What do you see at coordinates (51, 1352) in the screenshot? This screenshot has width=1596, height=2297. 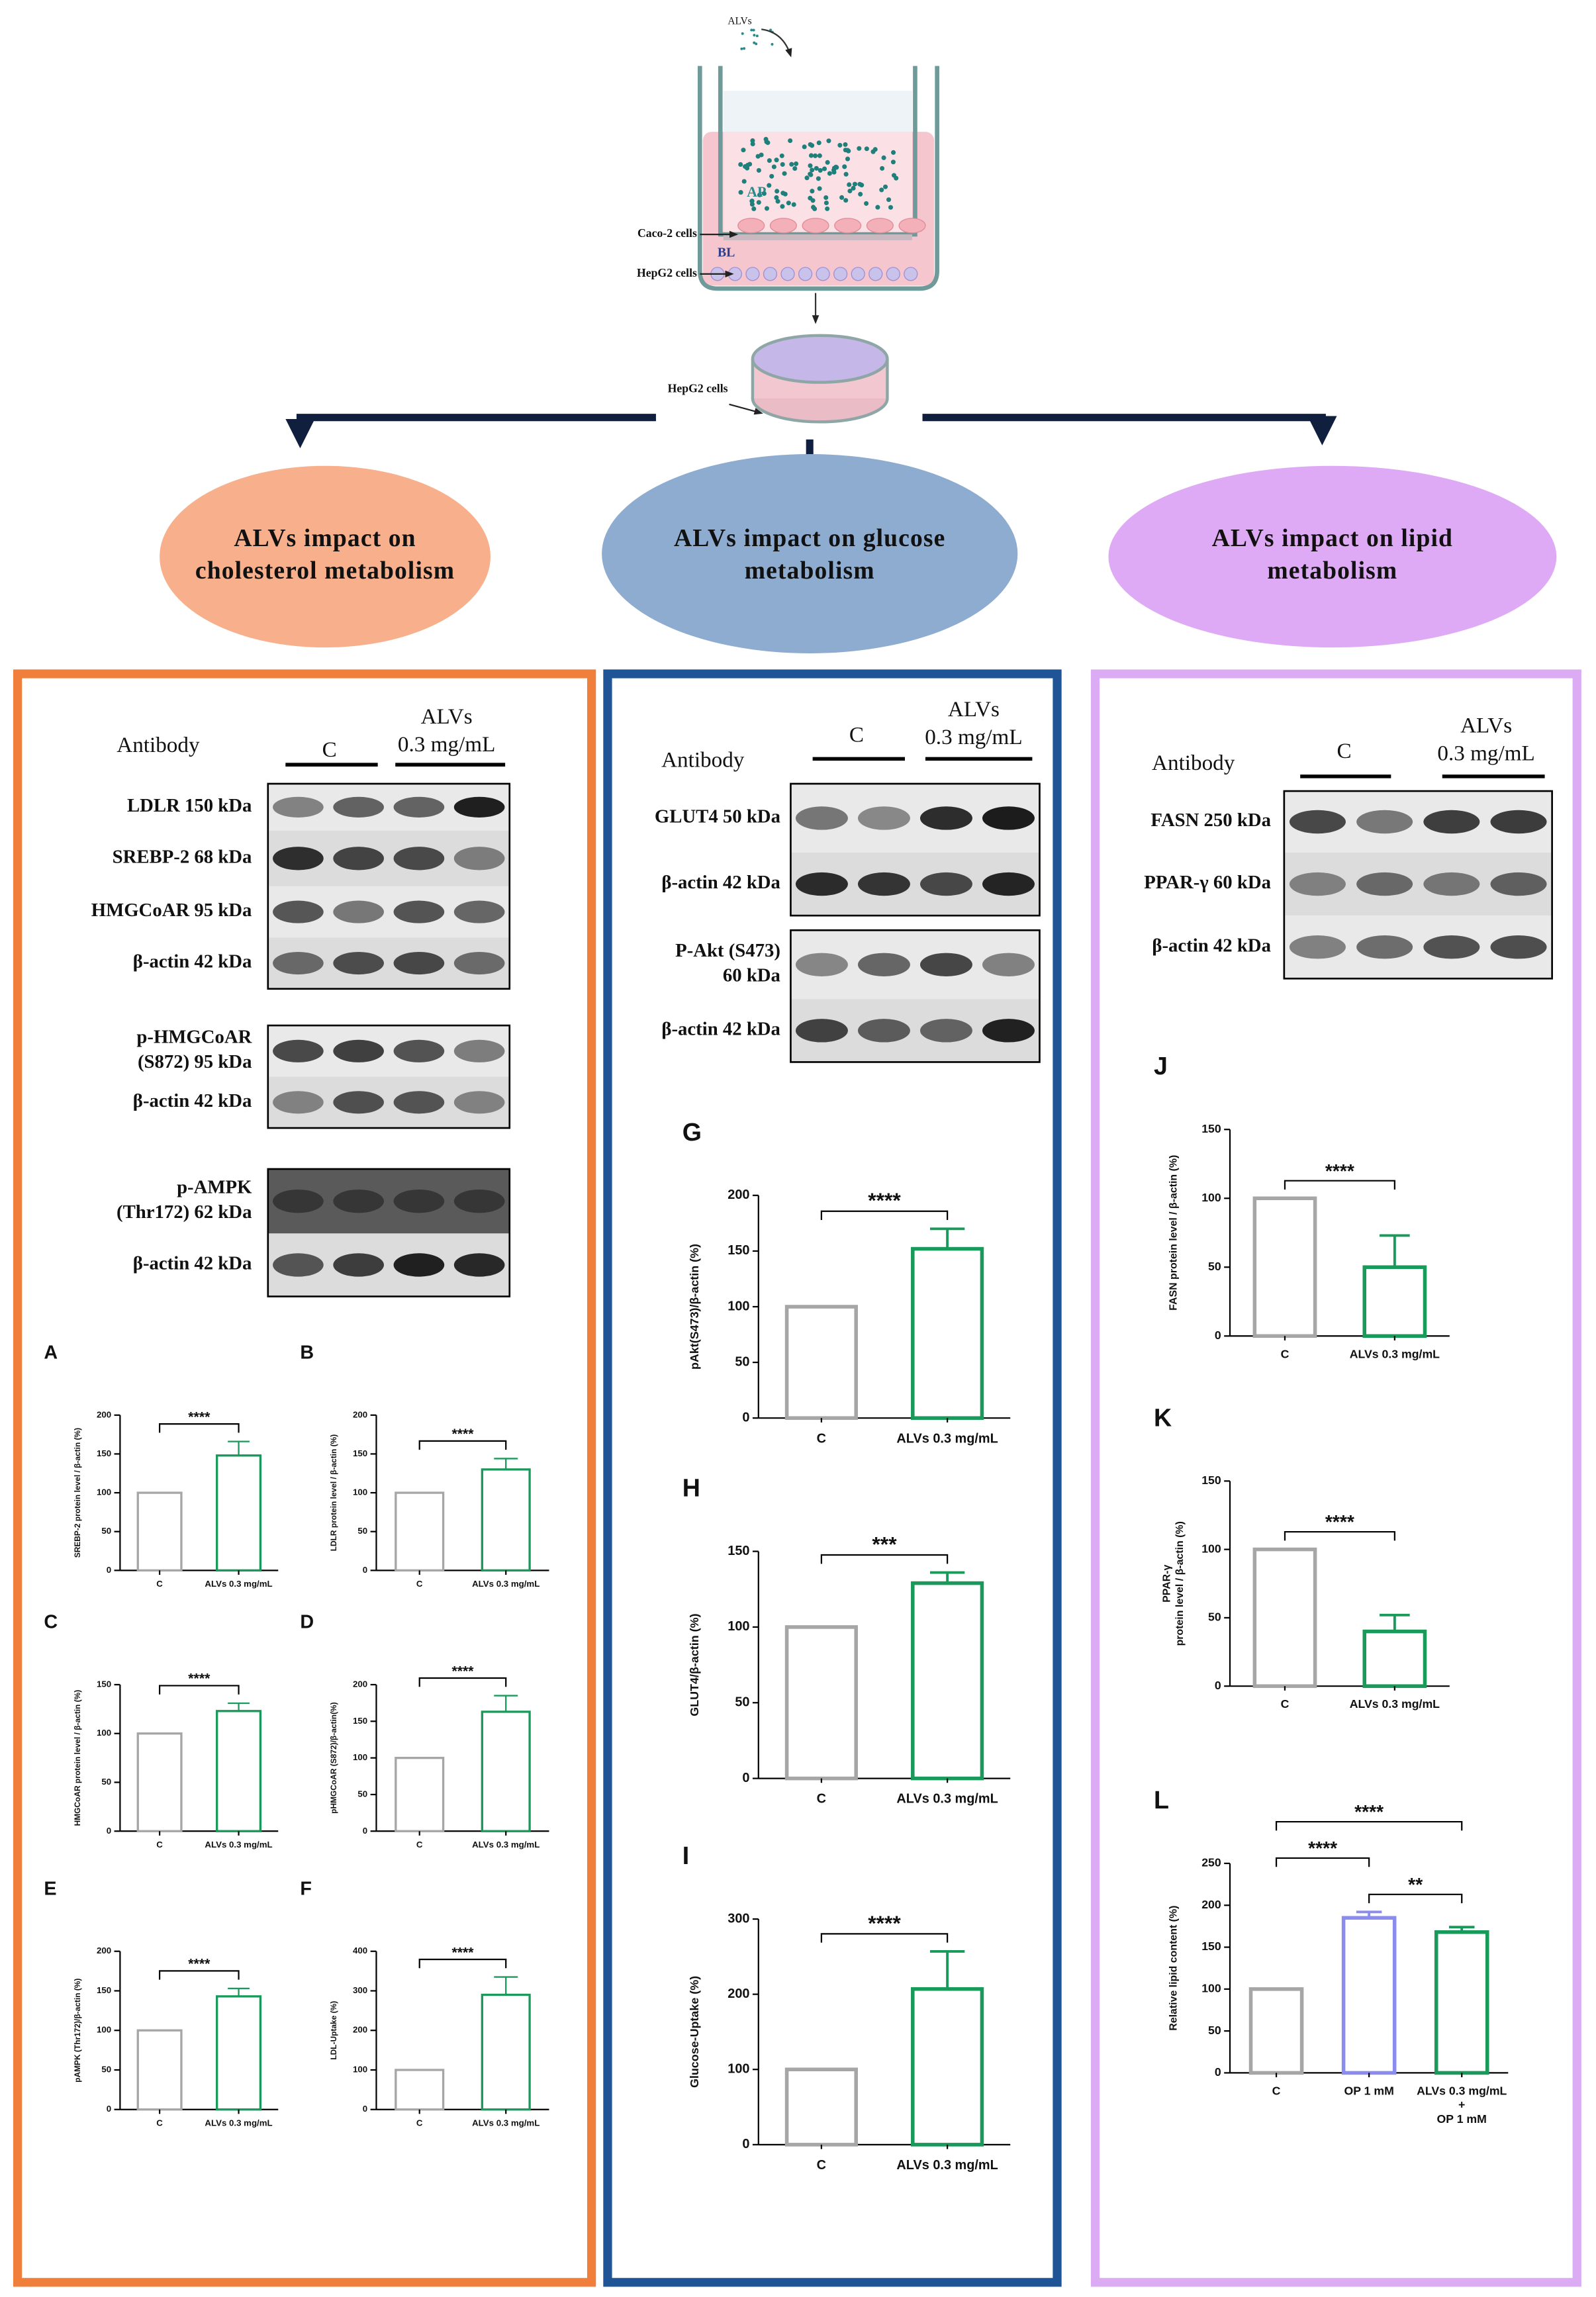 I see `panel-letter: A` at bounding box center [51, 1352].